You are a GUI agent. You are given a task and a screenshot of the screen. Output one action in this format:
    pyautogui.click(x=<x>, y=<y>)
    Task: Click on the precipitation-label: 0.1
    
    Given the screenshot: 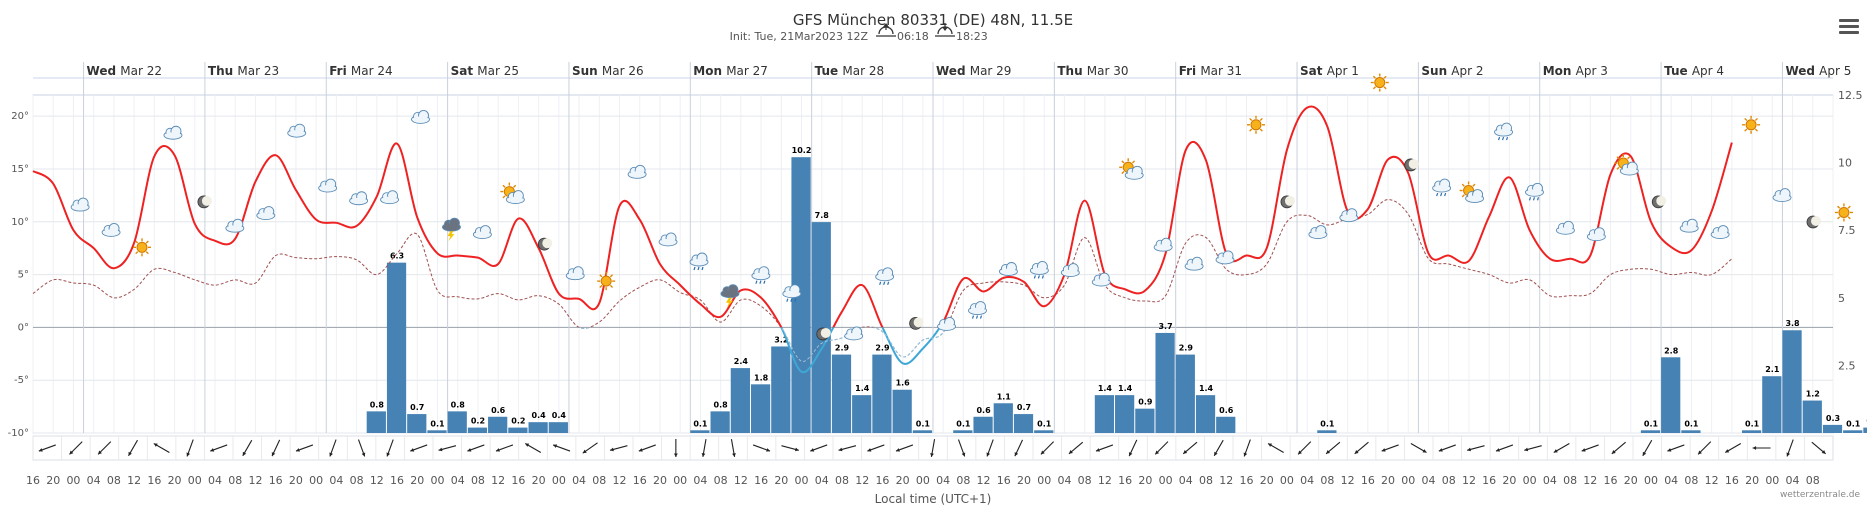 What is the action you would take?
    pyautogui.click(x=700, y=423)
    